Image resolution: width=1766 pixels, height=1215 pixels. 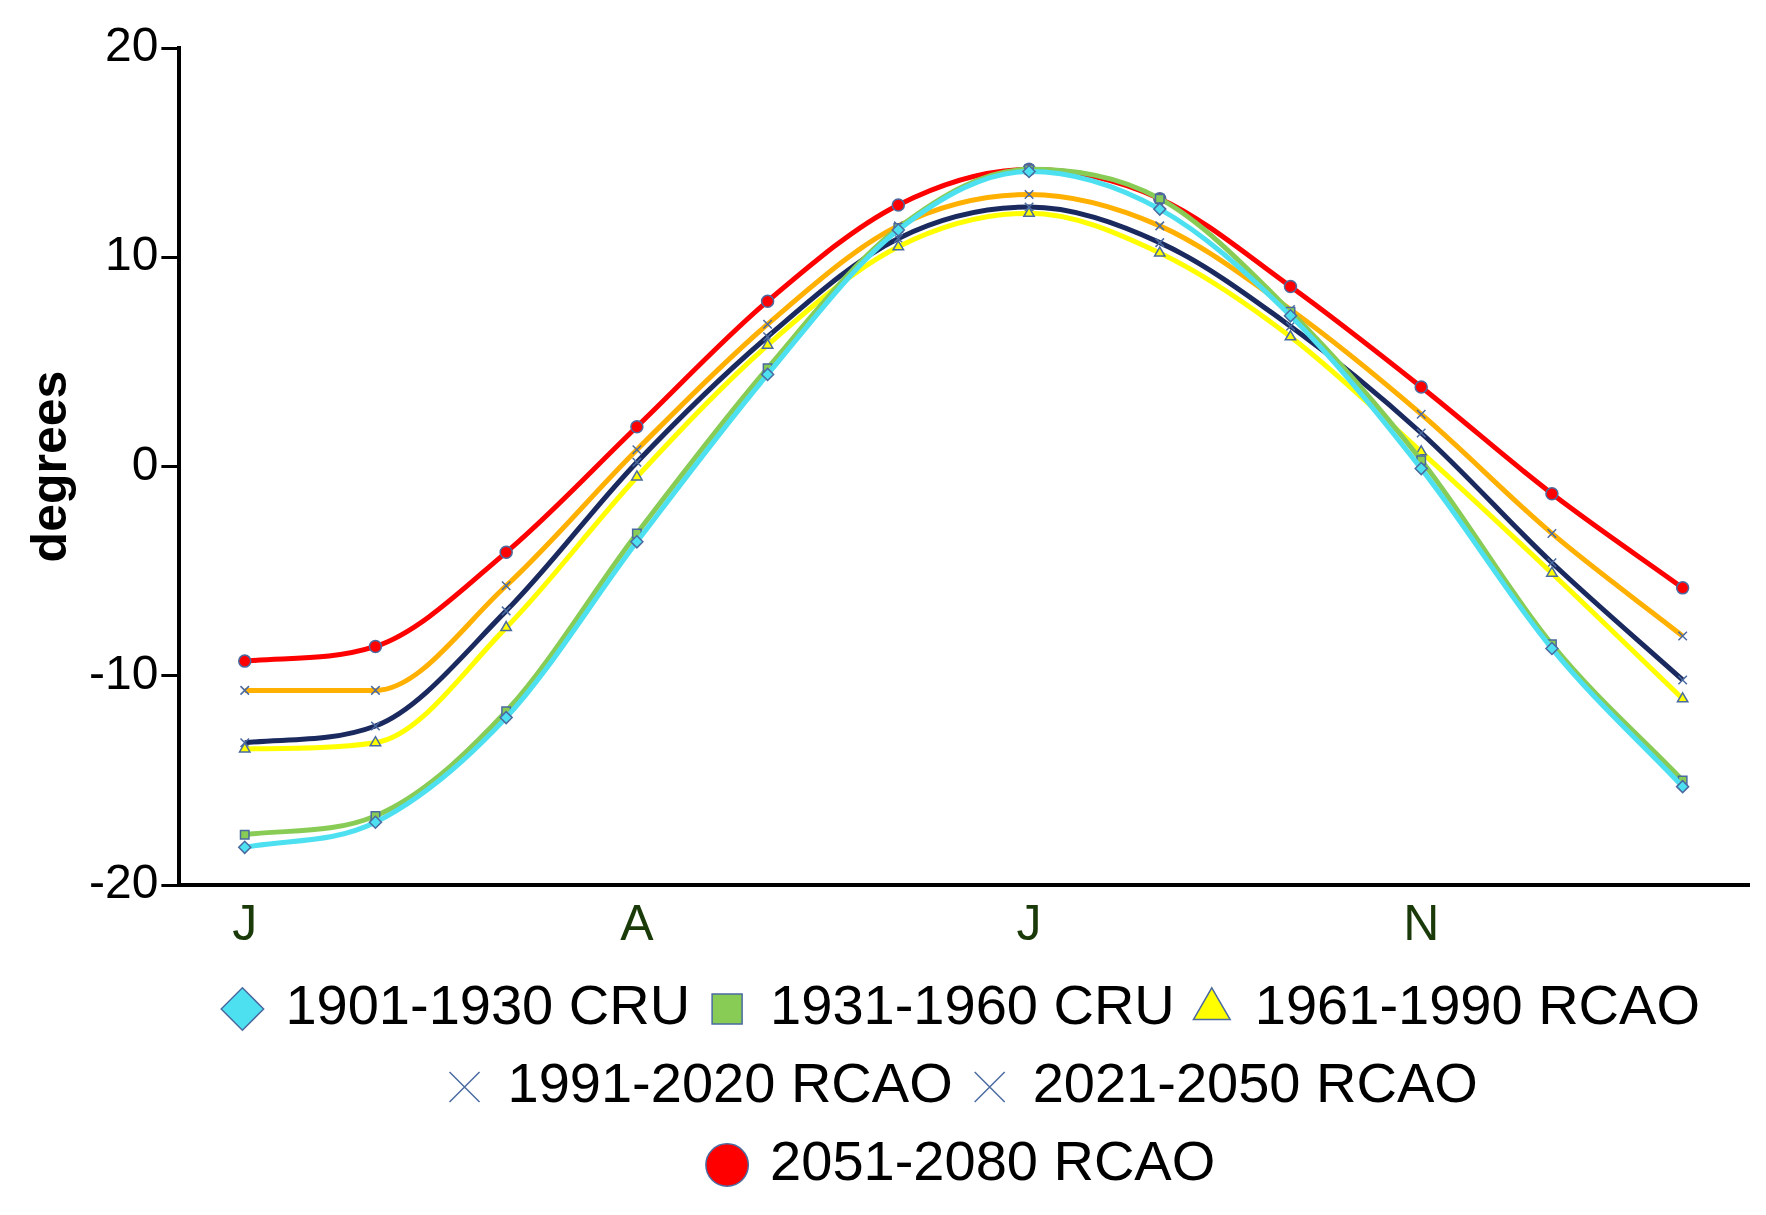 What do you see at coordinates (48, 466) in the screenshot?
I see `y-axis-title: degrees` at bounding box center [48, 466].